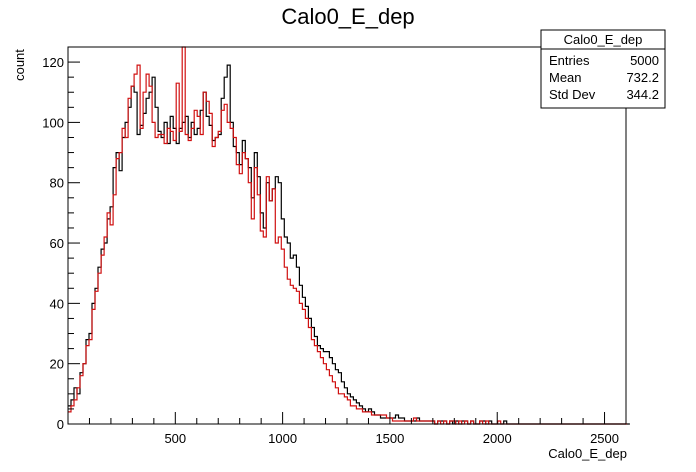 Image resolution: width=696 pixels, height=472 pixels. I want to click on chart-title: Calo0_E_dep, so click(347, 16).